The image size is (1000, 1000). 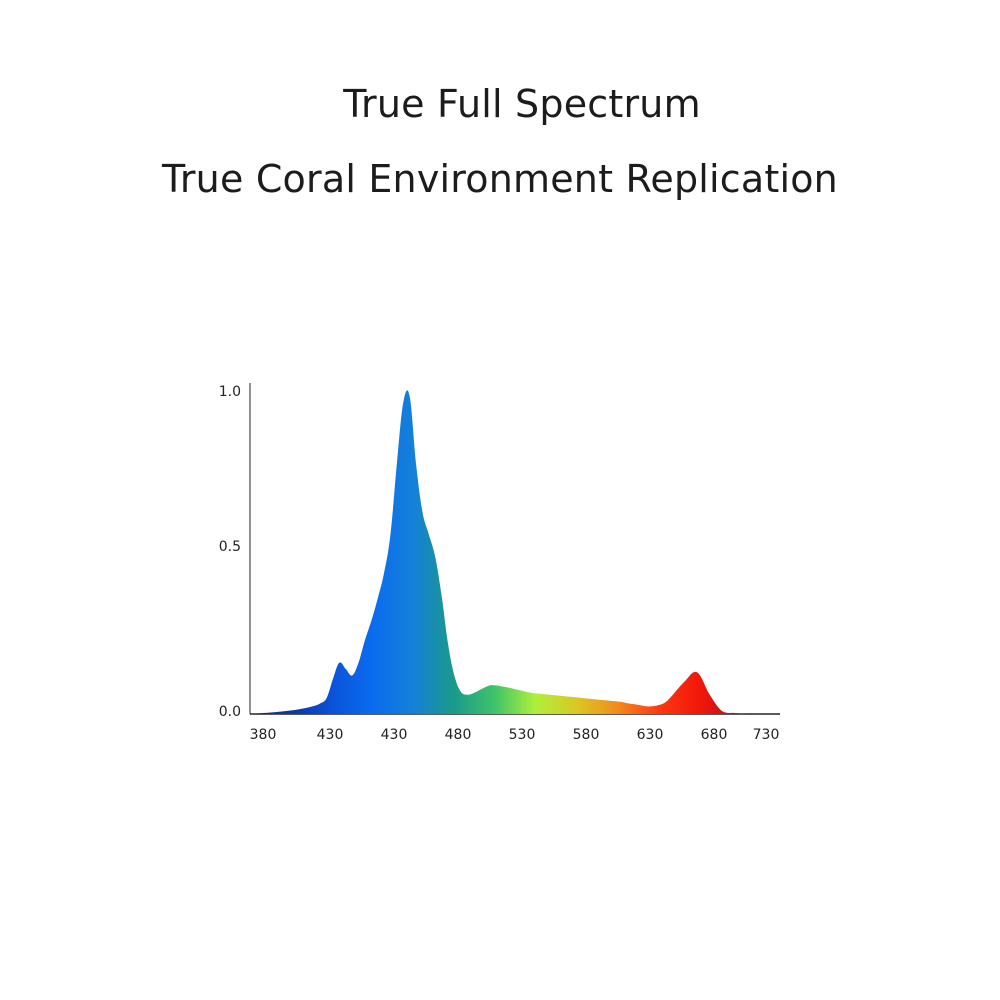 What do you see at coordinates (714, 735) in the screenshot?
I see `x-tick-label: 680` at bounding box center [714, 735].